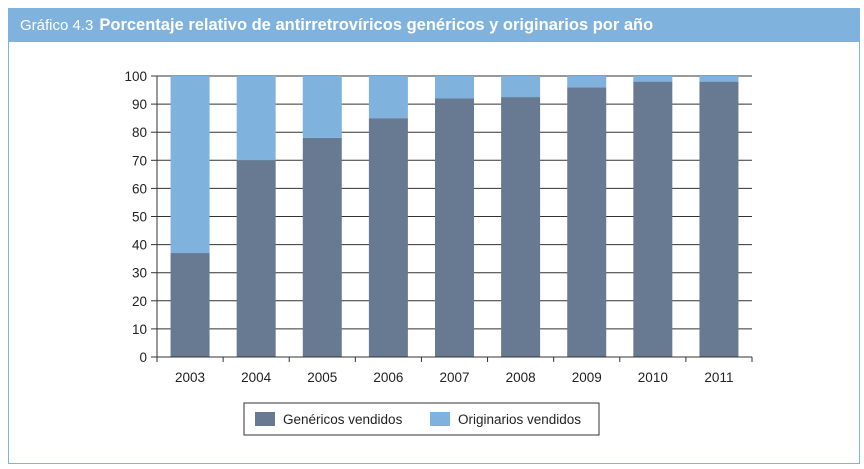 This screenshot has height=469, width=864. I want to click on x-tick-label: 2004, so click(256, 377).